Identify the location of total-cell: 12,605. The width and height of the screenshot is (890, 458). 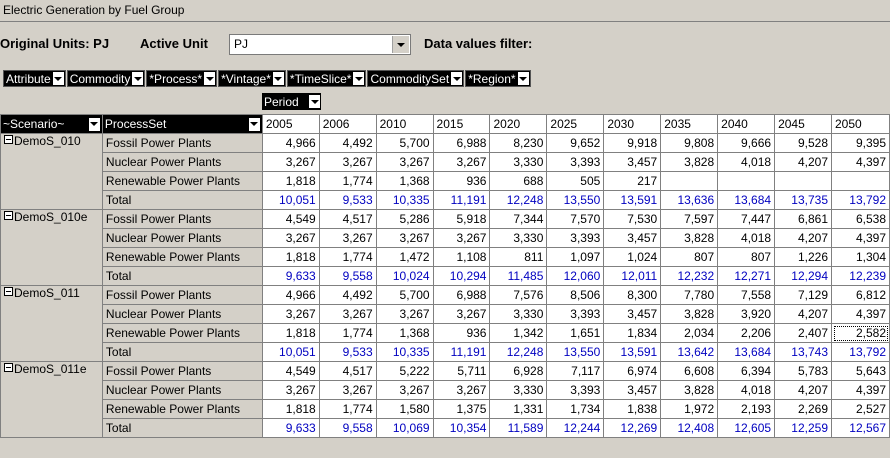
(746, 428).